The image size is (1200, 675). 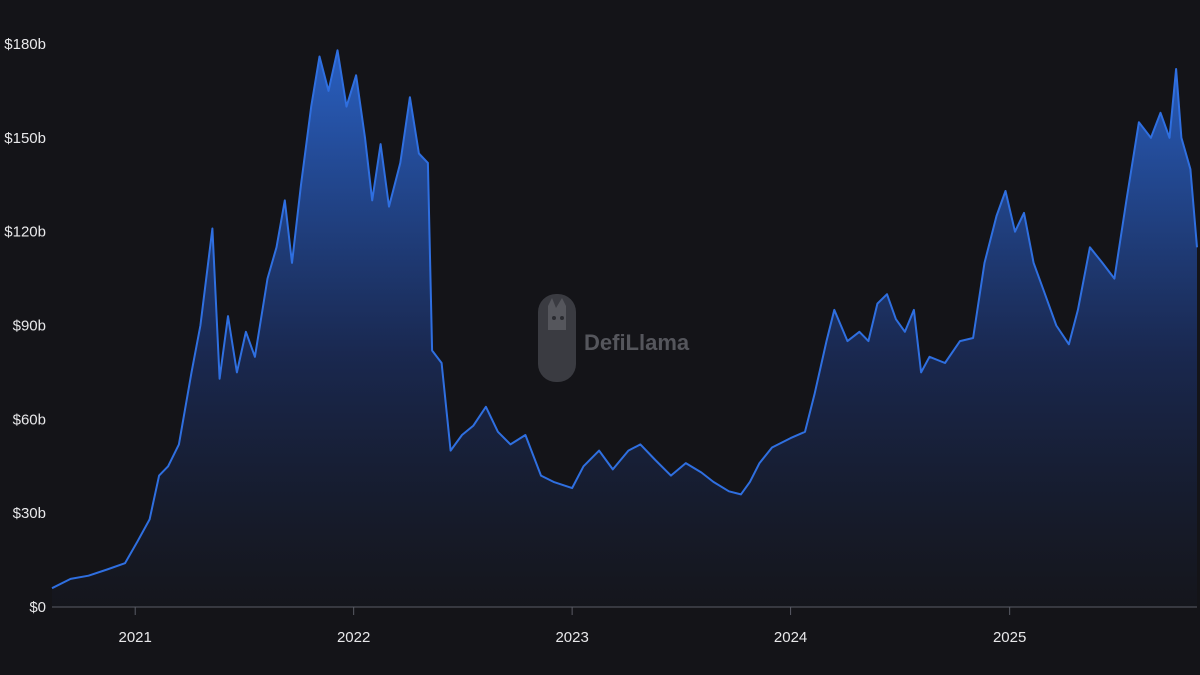 I want to click on x-tick-label: 2021, so click(x=135, y=637).